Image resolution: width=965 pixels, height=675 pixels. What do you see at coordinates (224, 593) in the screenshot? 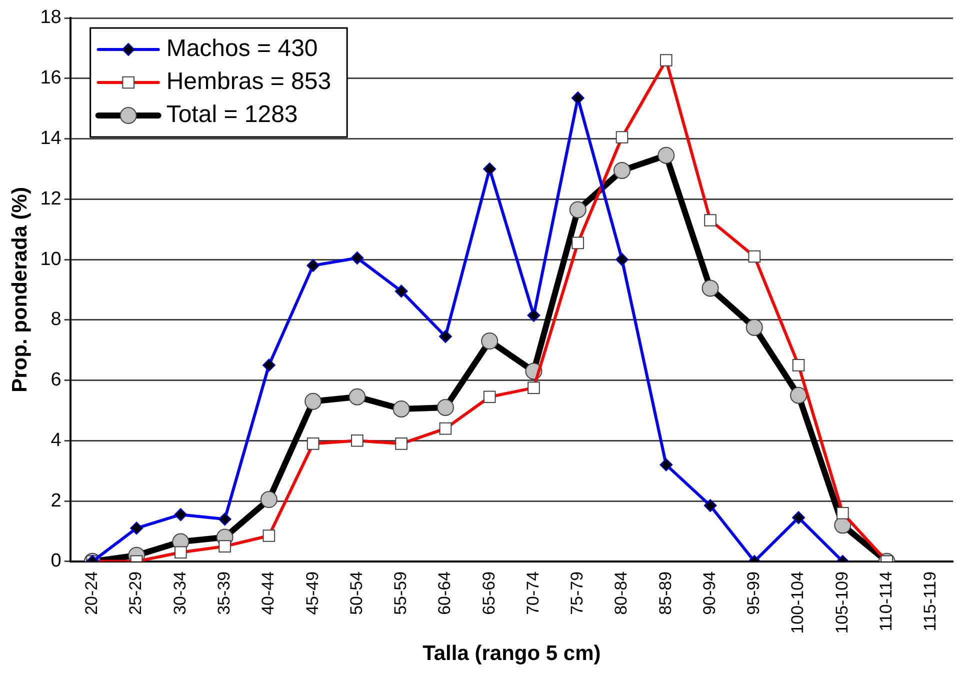
I see `x-tick-label: 35-39` at bounding box center [224, 593].